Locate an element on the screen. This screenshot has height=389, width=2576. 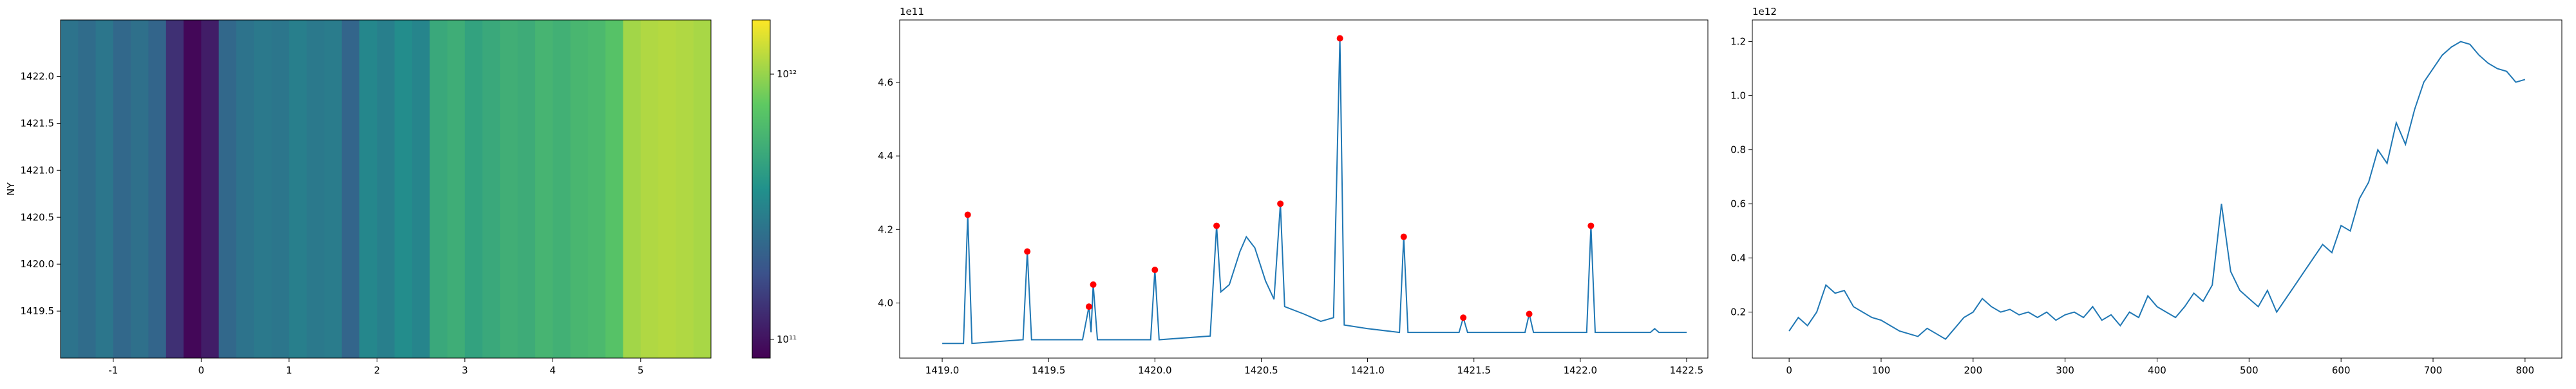
x-tick-label: 1420.0 is located at coordinates (1155, 370).